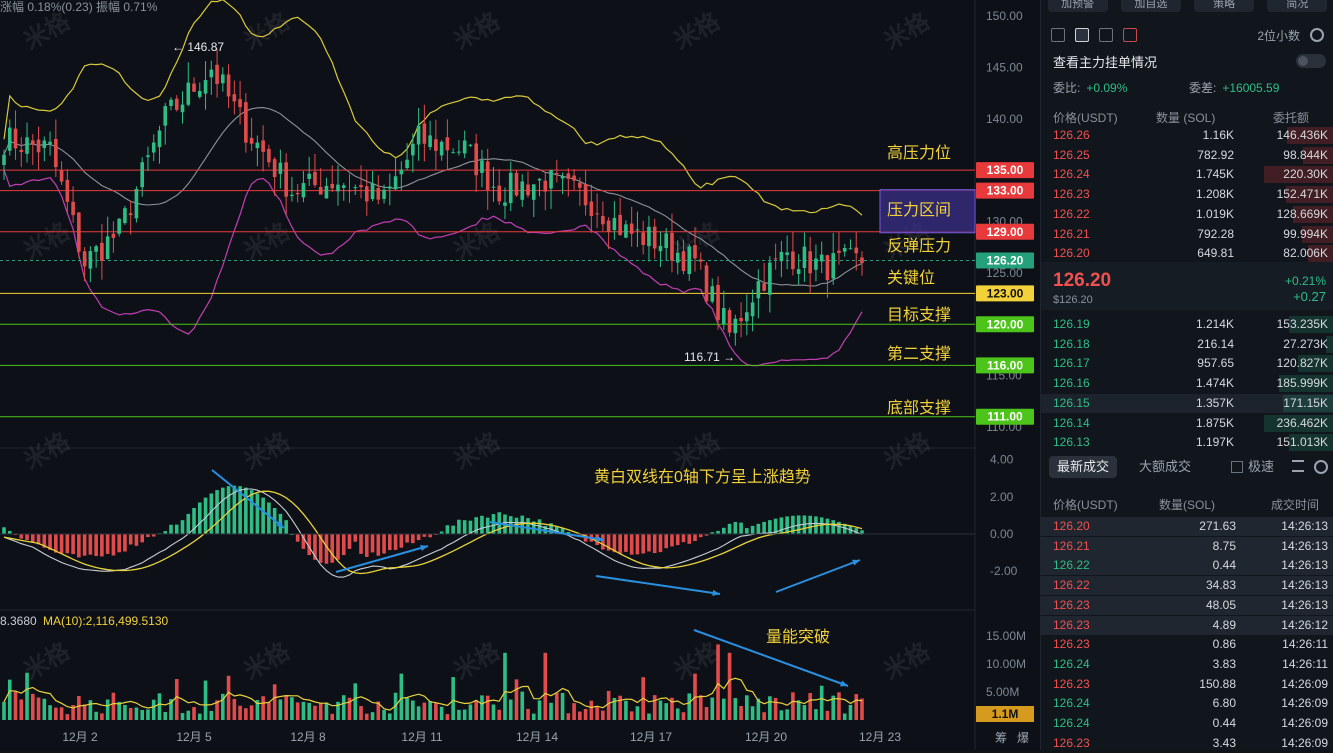 This screenshot has height=753, width=1333. I want to click on trade-row: 126.24 3.83 14:26:11, so click(1187, 664).